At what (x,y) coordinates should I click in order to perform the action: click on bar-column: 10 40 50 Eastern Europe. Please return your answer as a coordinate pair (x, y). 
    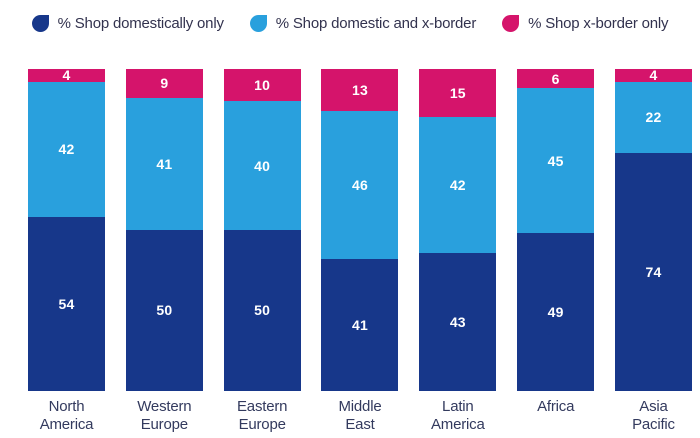
    Looking at the image, I should click on (262, 251).